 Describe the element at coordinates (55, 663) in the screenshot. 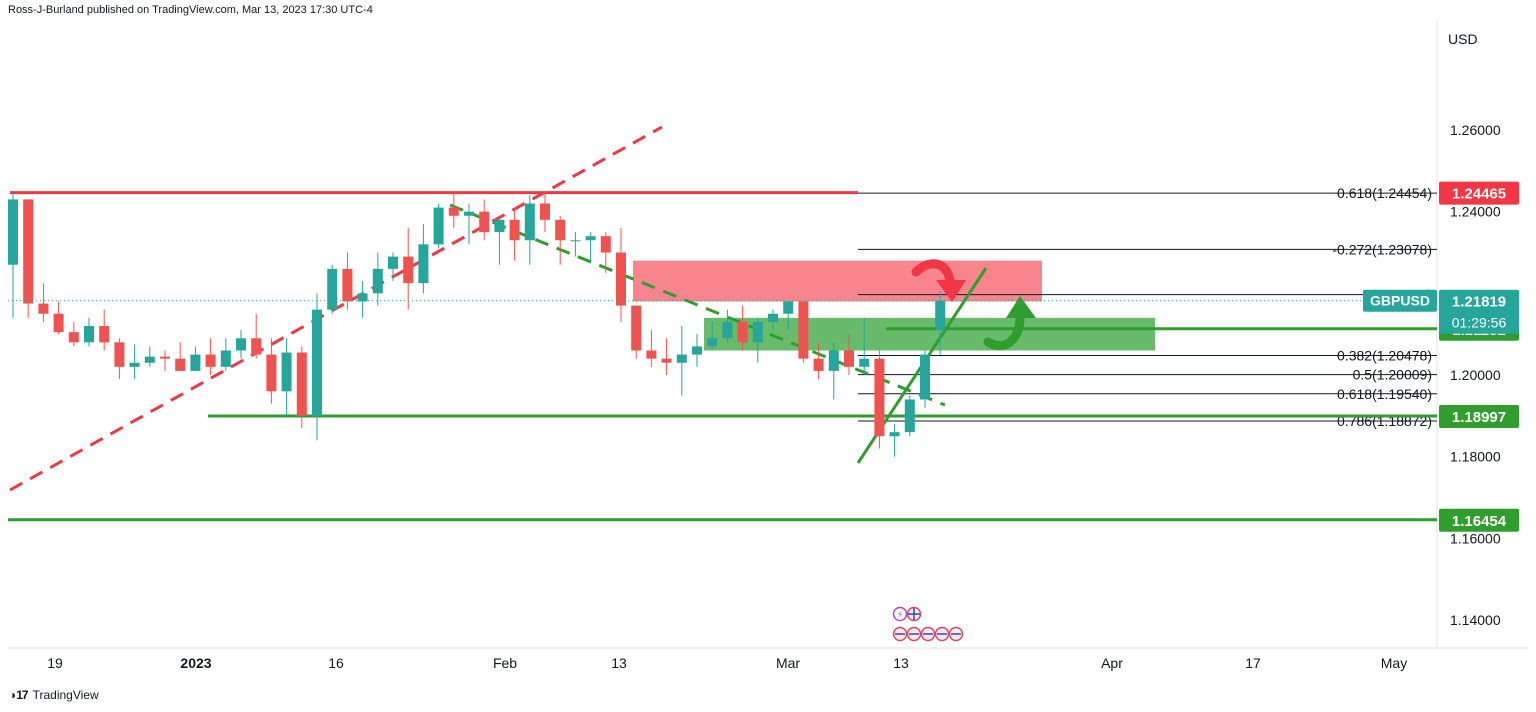

I see `x-tick-label: 19` at that location.